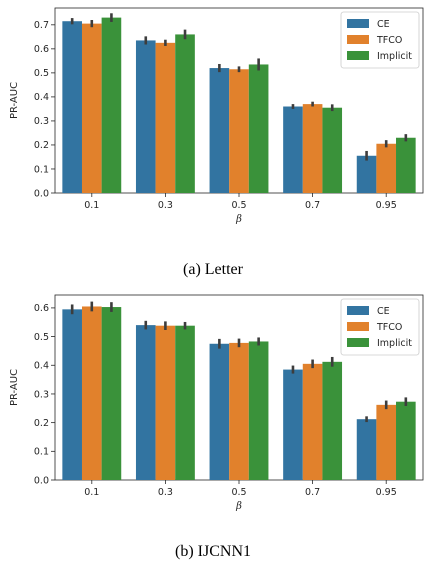 The height and width of the screenshot is (563, 427). I want to click on y-tick-label: 0.7, so click(41, 25).